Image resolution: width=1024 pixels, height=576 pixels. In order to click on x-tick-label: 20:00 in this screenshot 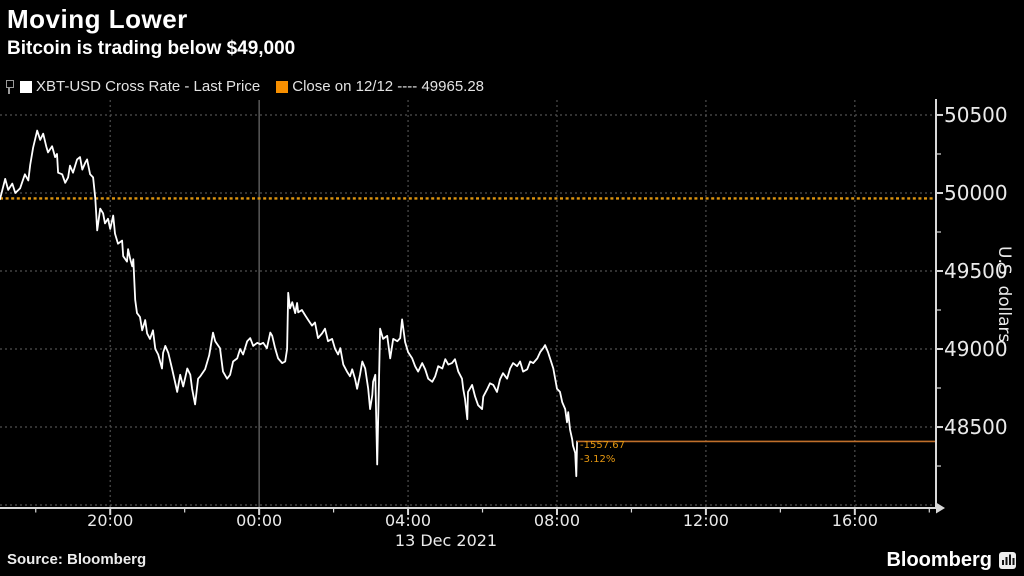, I will do `click(110, 520)`.